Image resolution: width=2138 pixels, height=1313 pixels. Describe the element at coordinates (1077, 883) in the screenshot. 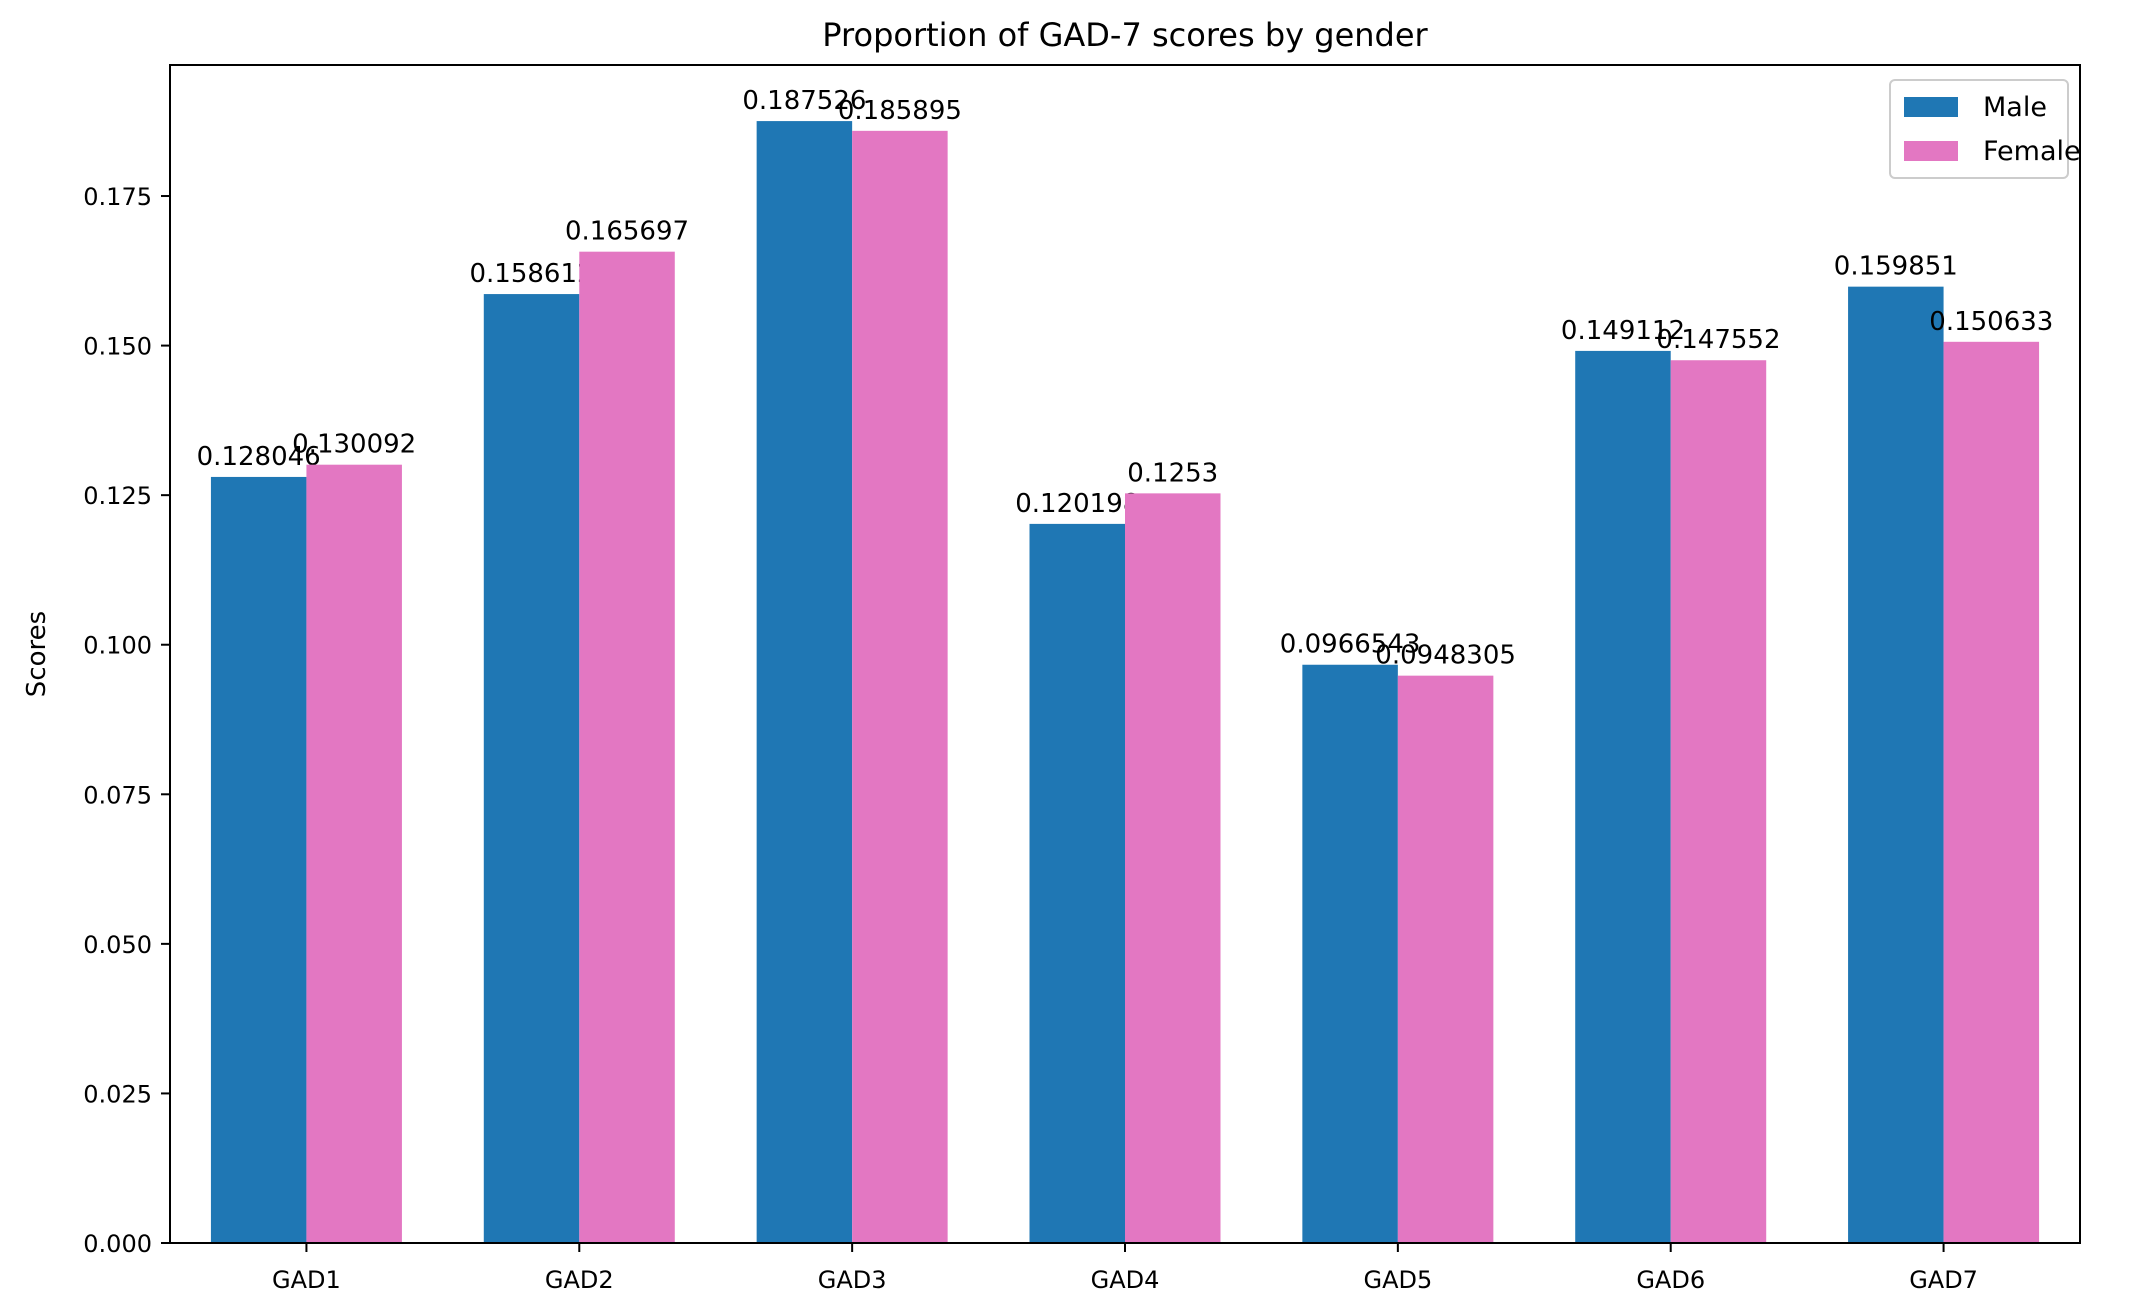

I see `bar-male-gad4` at that location.